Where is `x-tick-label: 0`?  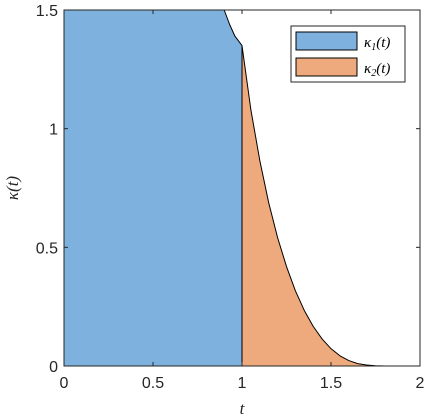
x-tick-label: 0 is located at coordinates (64, 383).